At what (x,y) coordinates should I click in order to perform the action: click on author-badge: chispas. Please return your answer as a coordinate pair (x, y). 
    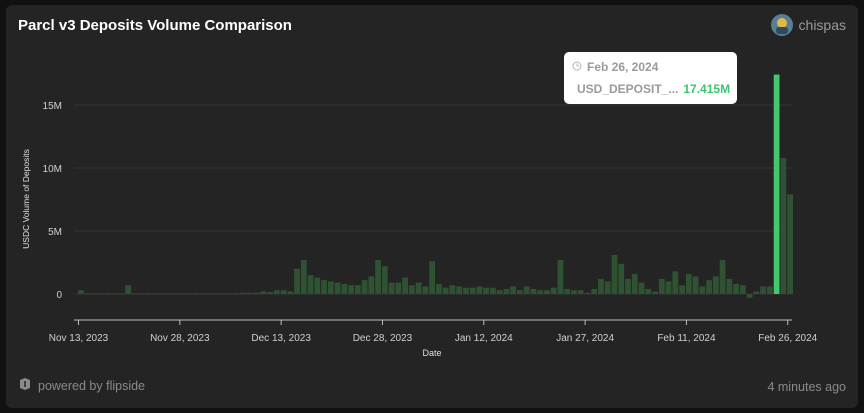
    Looking at the image, I should click on (808, 25).